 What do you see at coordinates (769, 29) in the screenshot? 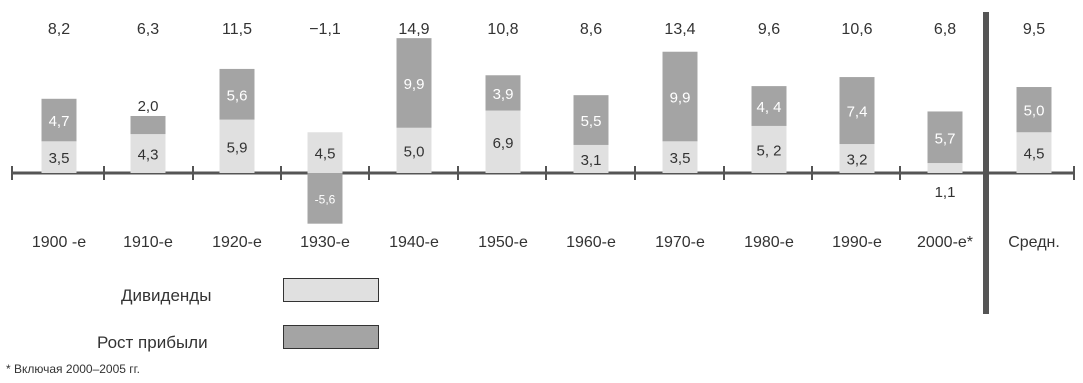
I see `total-return-label: 9,6` at bounding box center [769, 29].